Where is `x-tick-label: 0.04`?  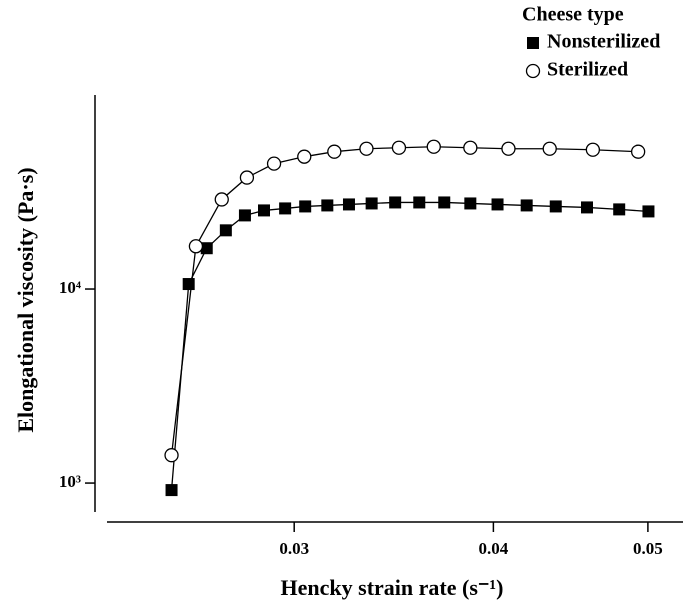
x-tick-label: 0.04 is located at coordinates (494, 548).